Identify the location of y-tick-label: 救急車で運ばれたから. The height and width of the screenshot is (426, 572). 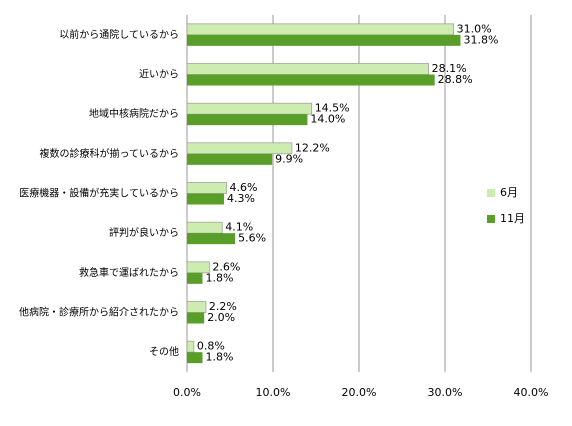
(129, 272).